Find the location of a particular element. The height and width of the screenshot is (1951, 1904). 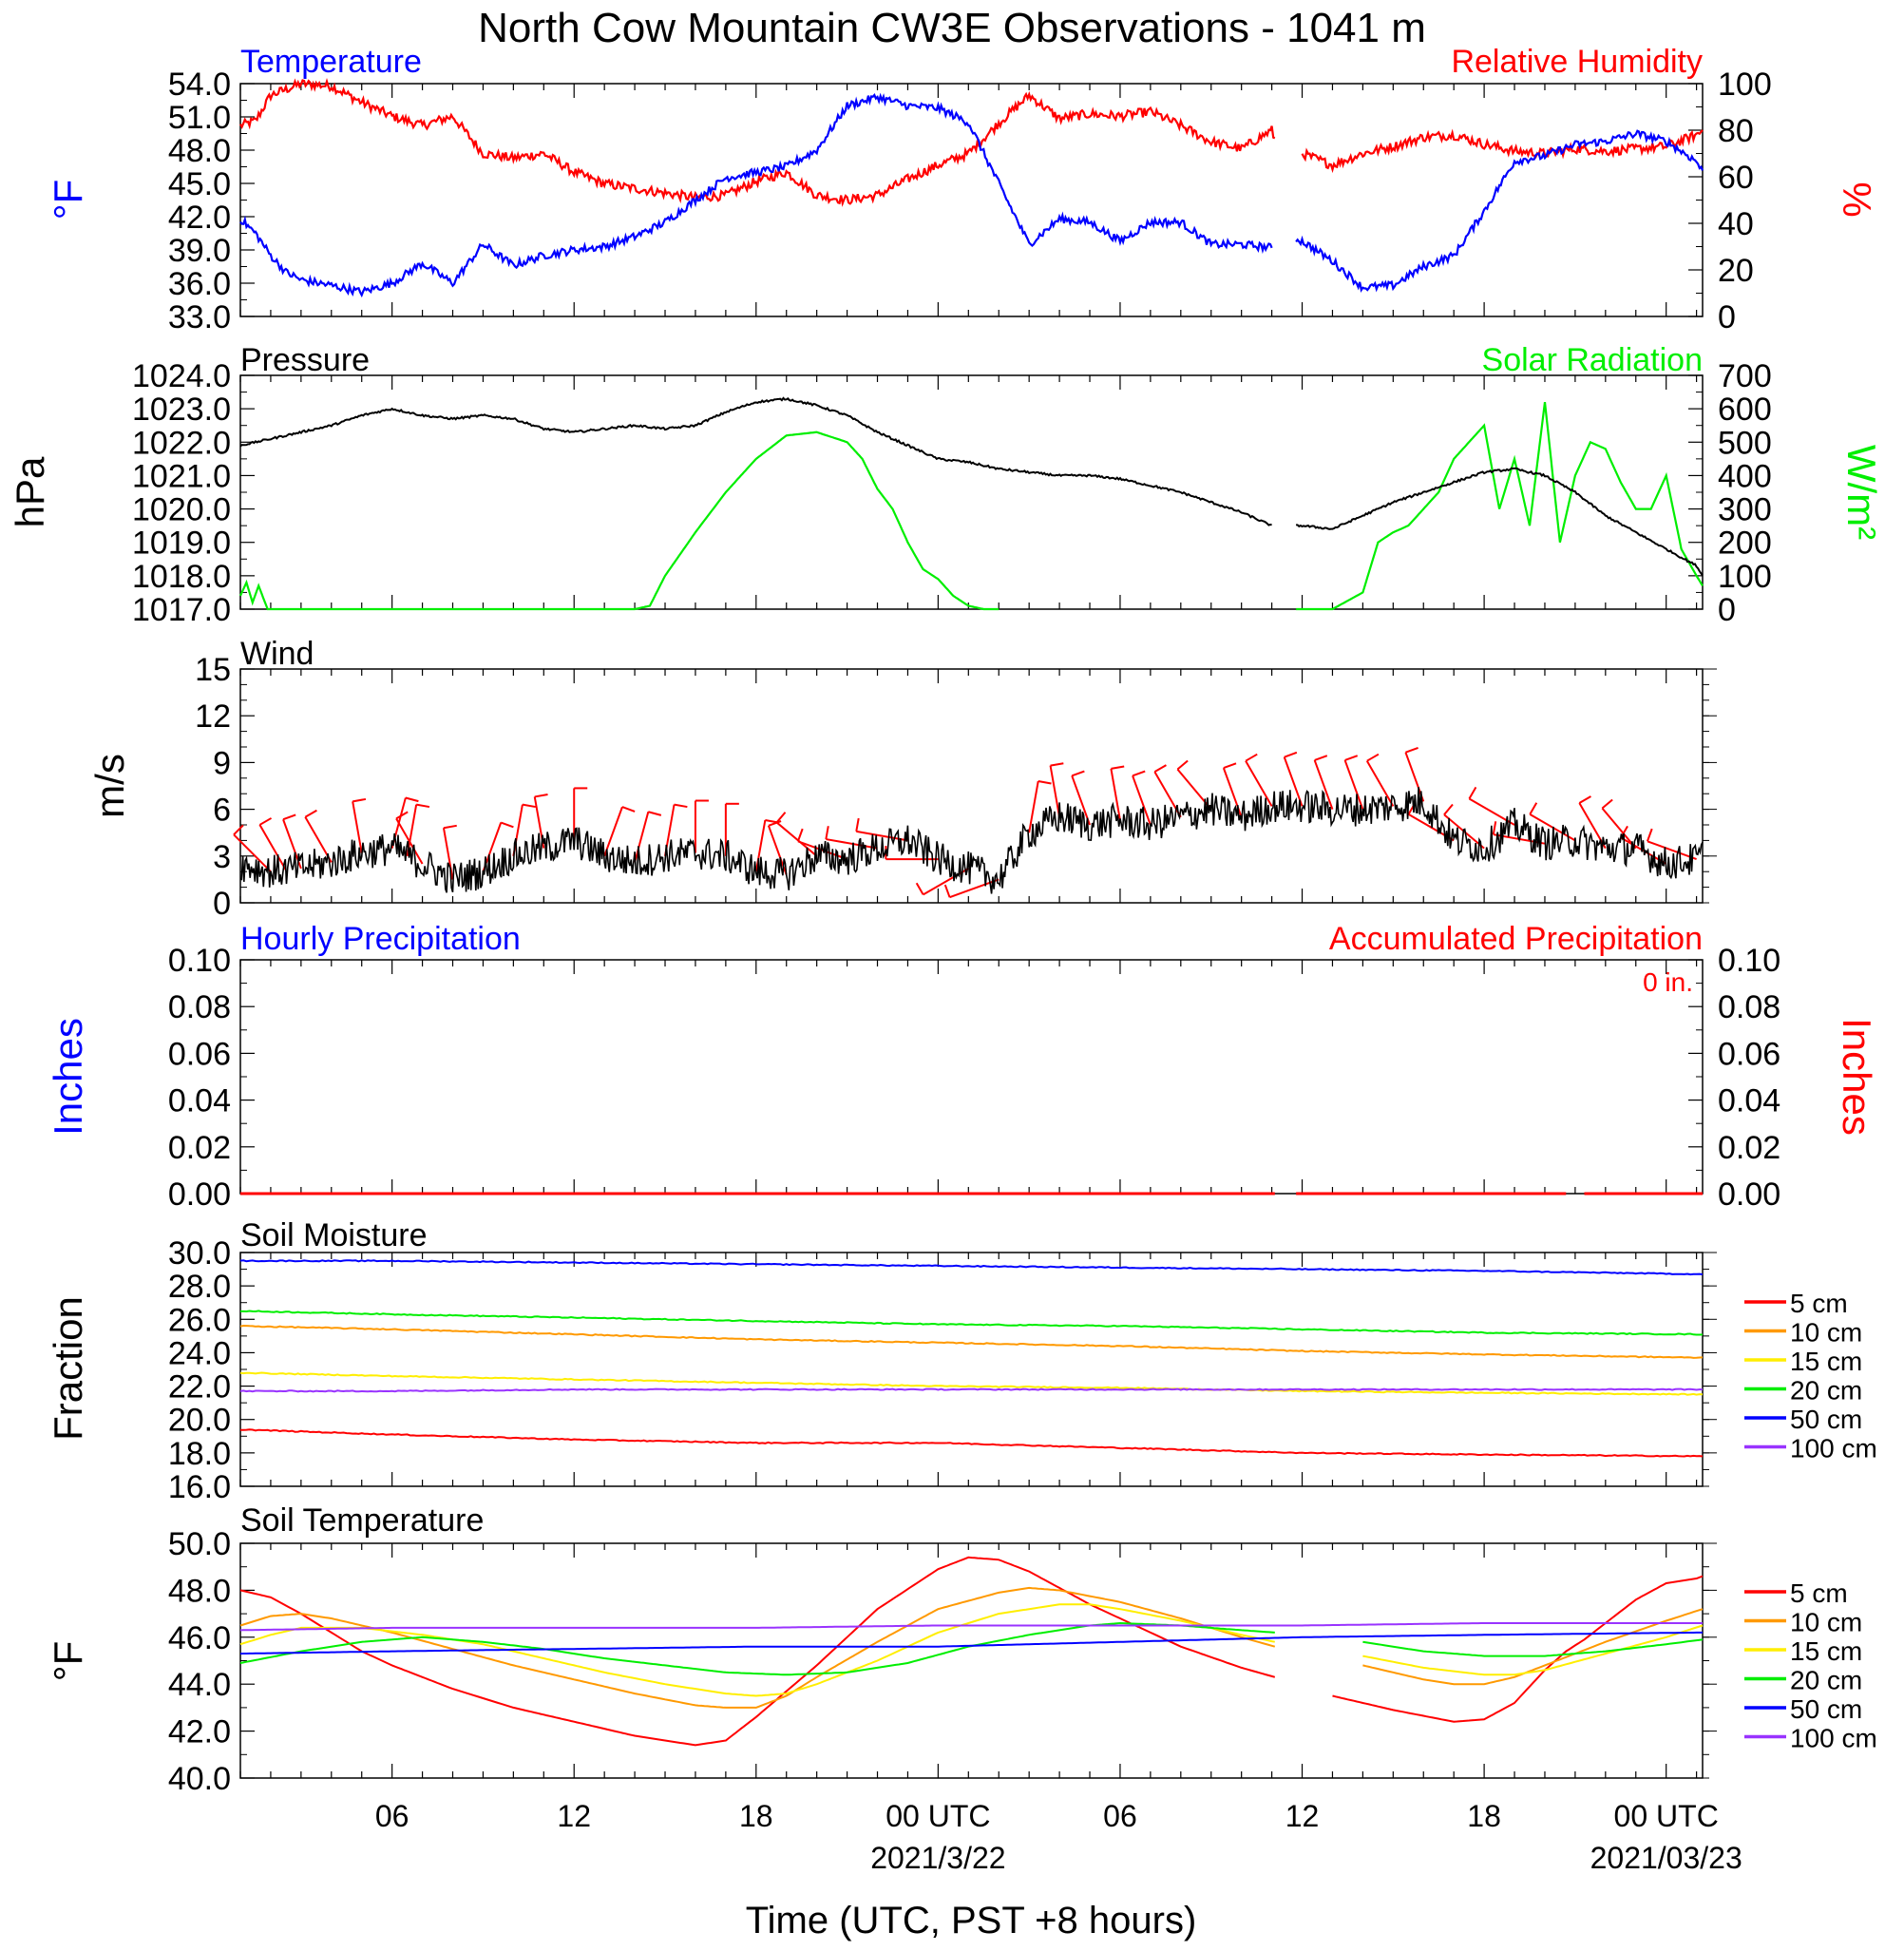

precip-right-axis-tick-label: 0.10 is located at coordinates (1749, 961).